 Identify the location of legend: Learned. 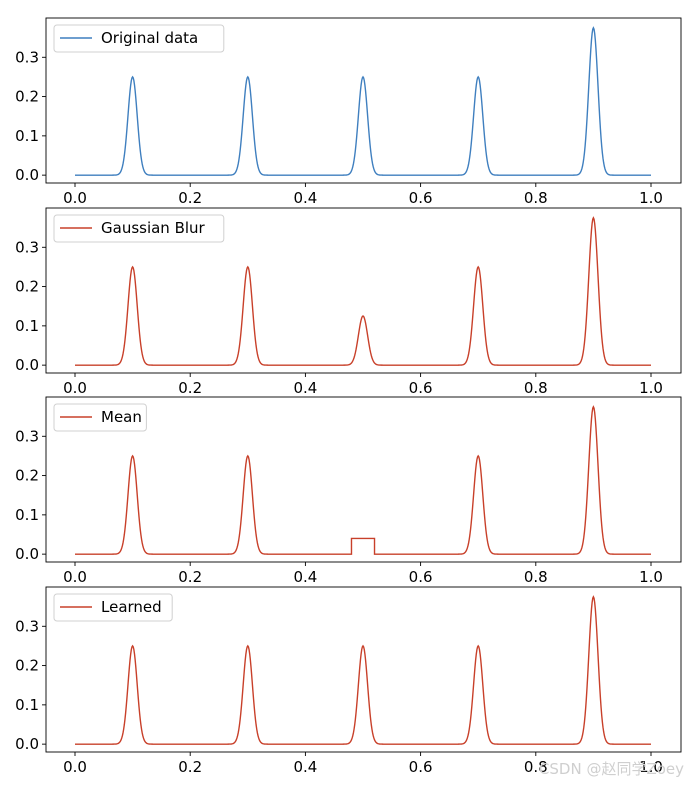
(113, 607).